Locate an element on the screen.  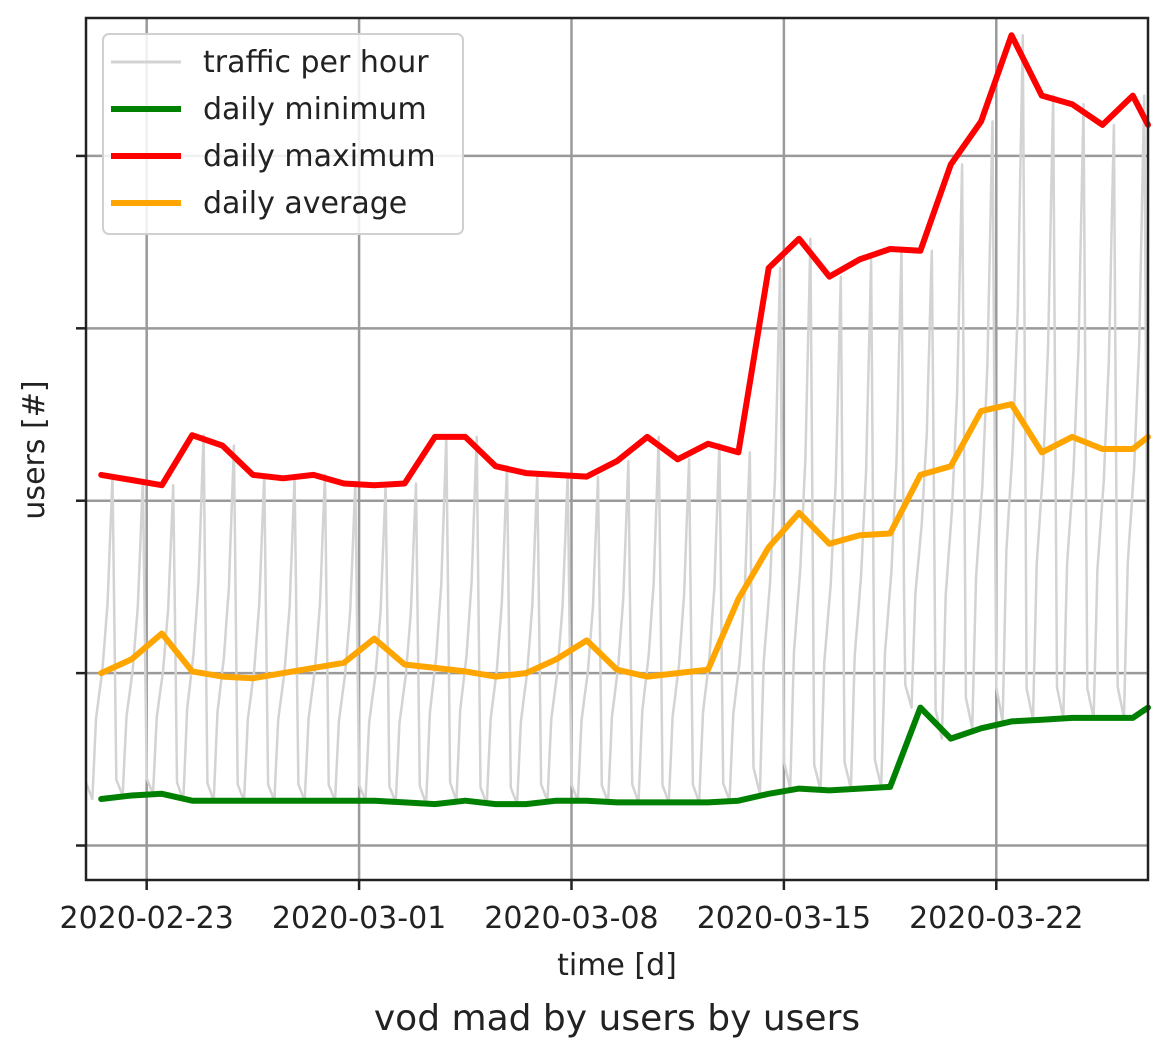
legend-box is located at coordinates (283, 134).